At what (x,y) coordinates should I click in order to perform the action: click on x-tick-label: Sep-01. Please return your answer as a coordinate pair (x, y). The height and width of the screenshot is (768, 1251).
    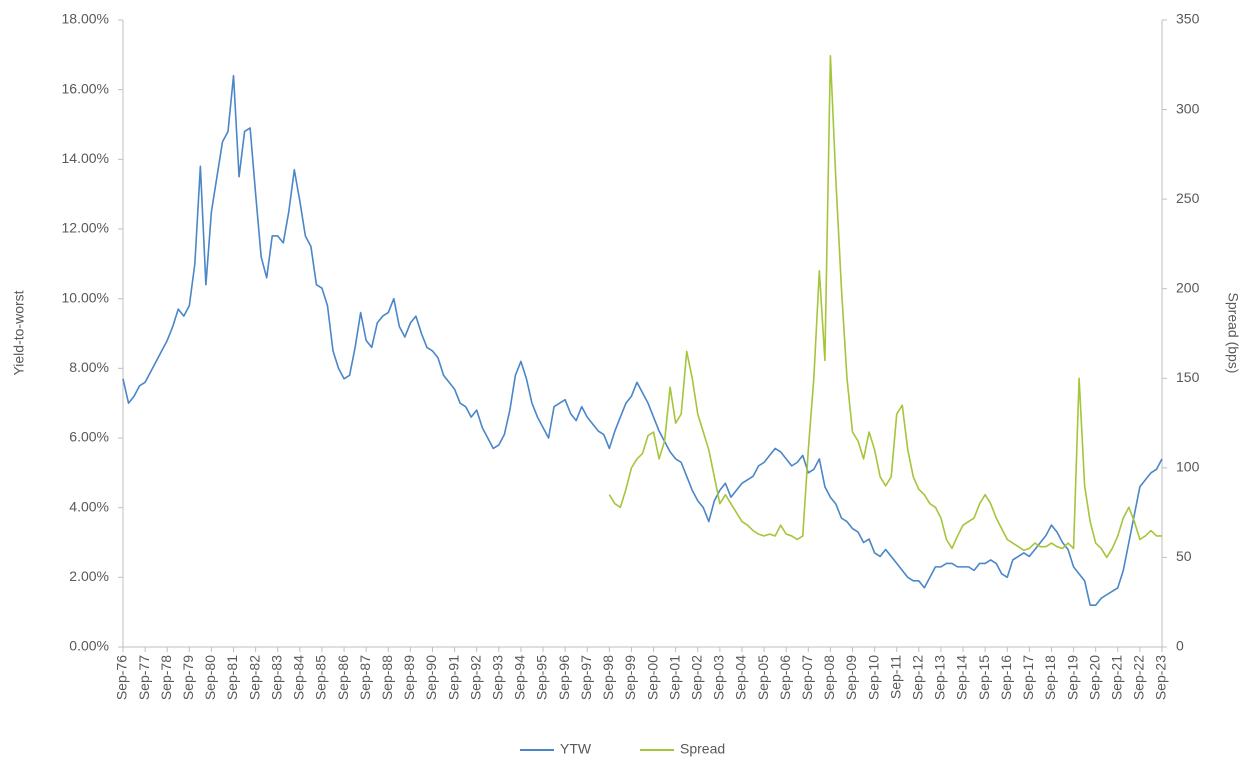
    Looking at the image, I should click on (674, 677).